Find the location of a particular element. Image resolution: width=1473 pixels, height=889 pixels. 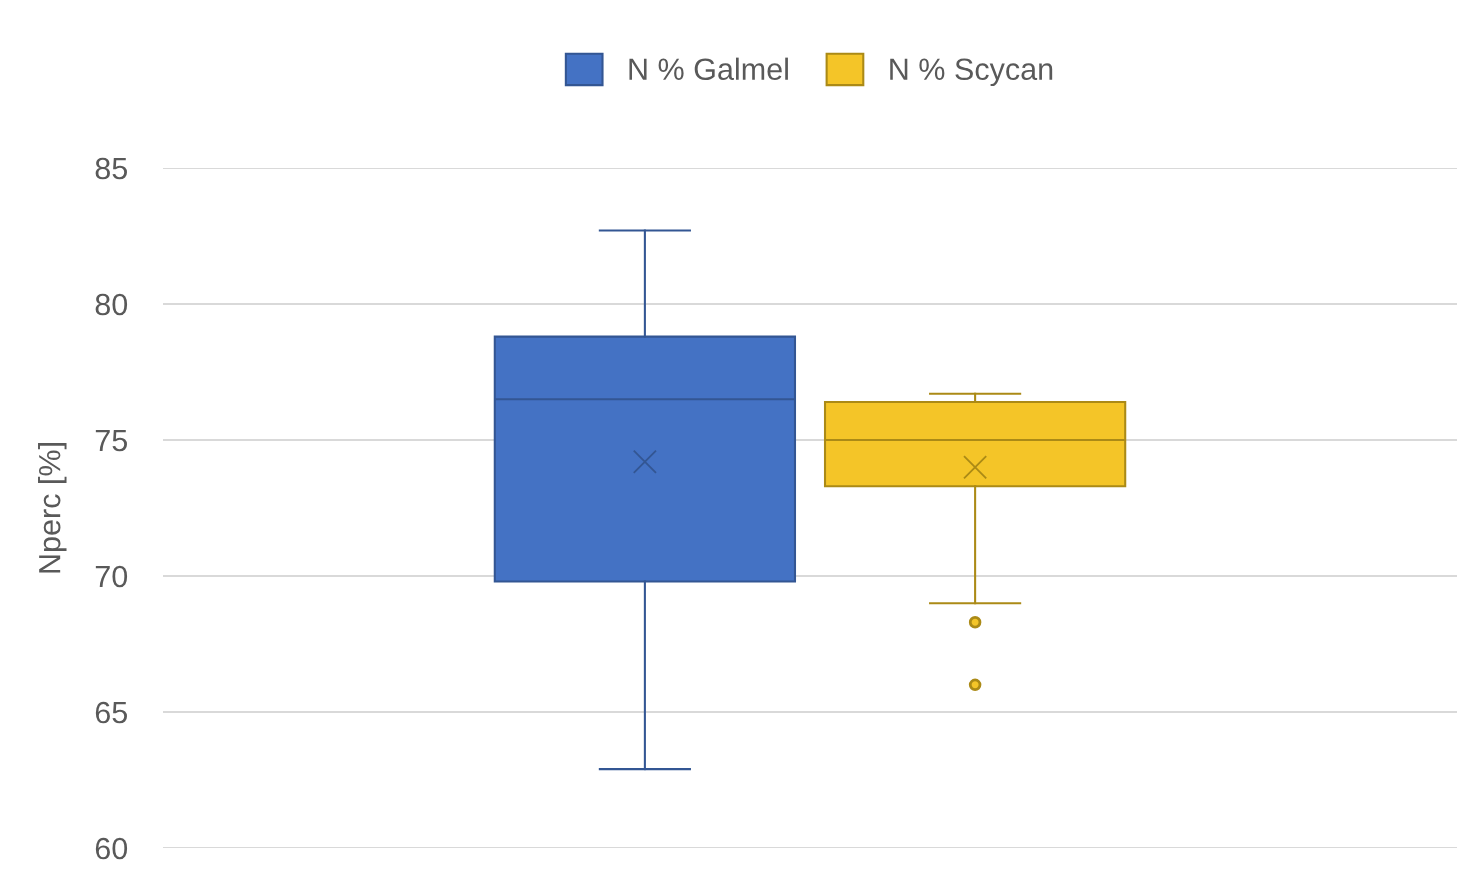

legend-label: N % Galmel is located at coordinates (708, 69).